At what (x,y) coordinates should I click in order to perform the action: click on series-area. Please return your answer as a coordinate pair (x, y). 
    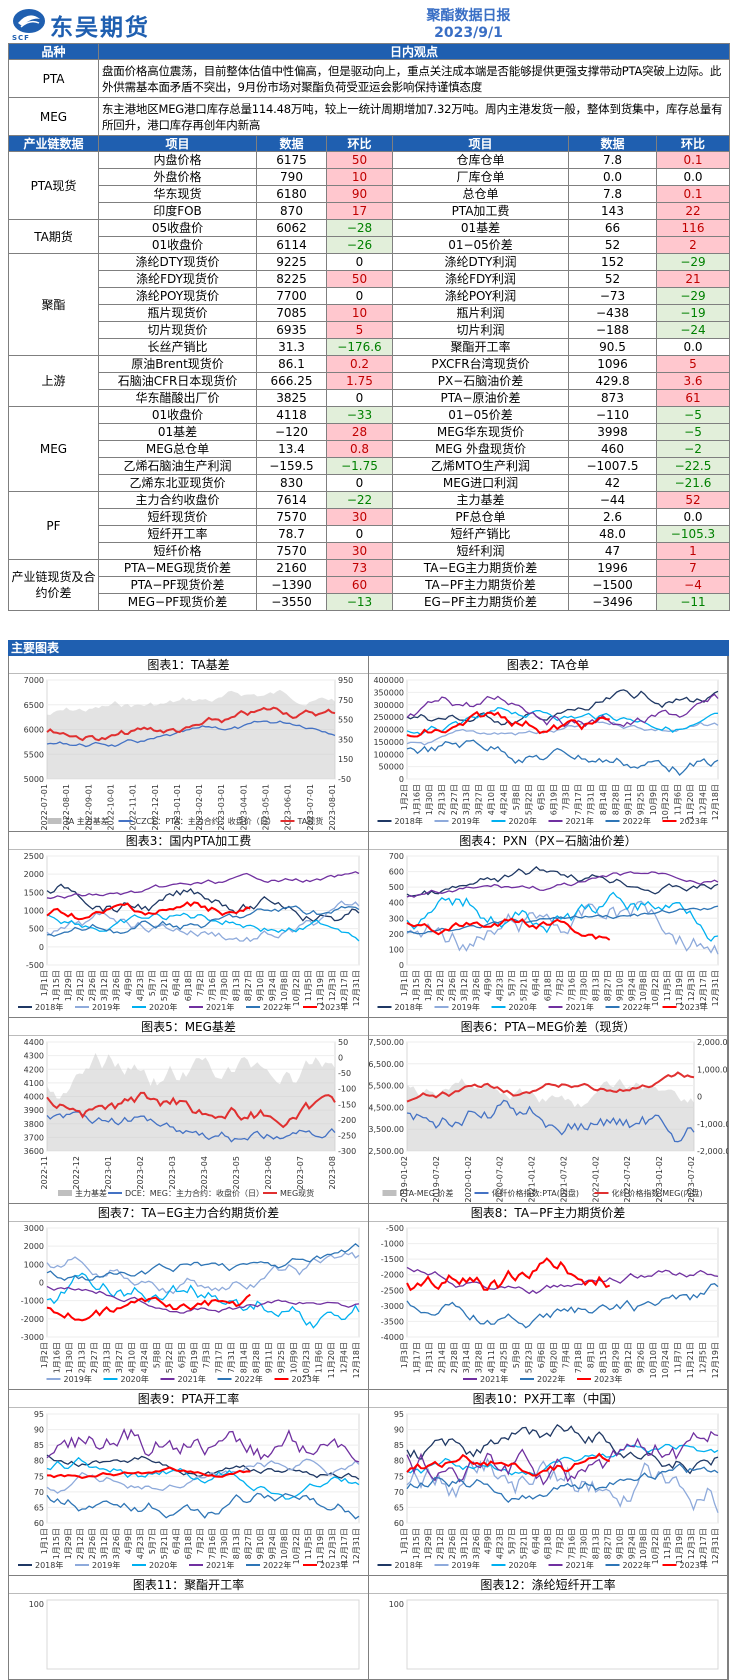
    Looking at the image, I should click on (191, 1101).